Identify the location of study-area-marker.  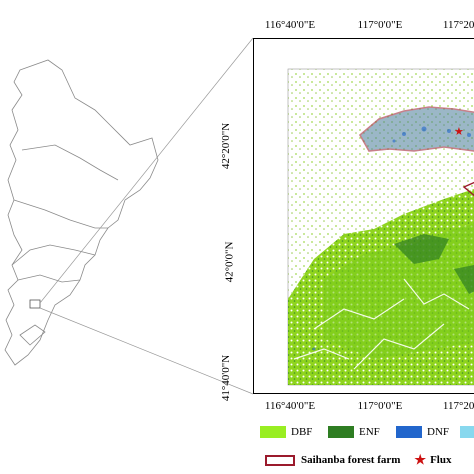
(35, 304).